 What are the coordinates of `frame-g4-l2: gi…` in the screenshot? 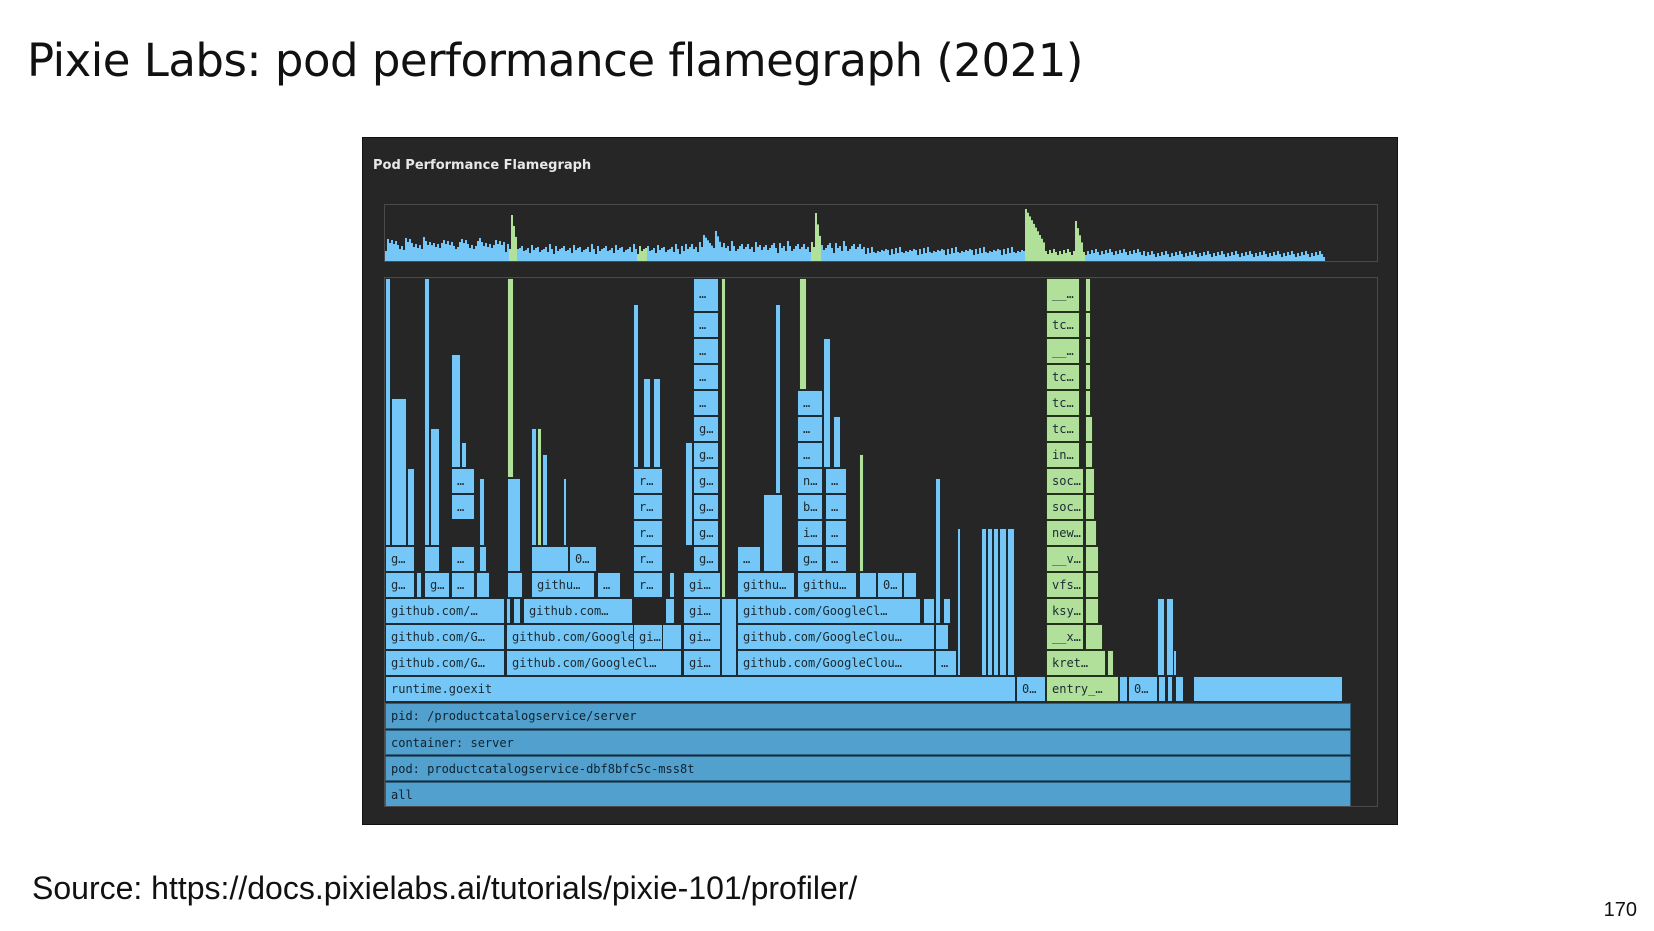 It's located at (702, 637).